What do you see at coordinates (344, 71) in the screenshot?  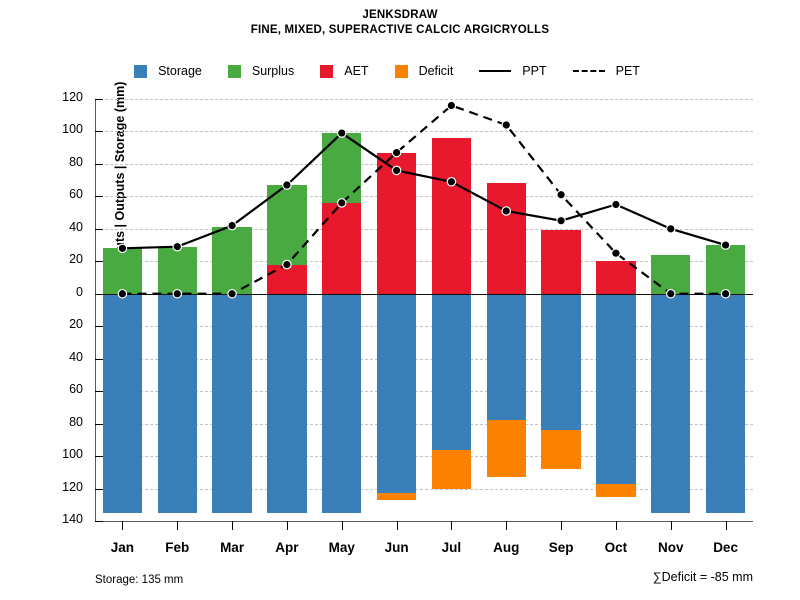 I see `legend-item-aet: AET` at bounding box center [344, 71].